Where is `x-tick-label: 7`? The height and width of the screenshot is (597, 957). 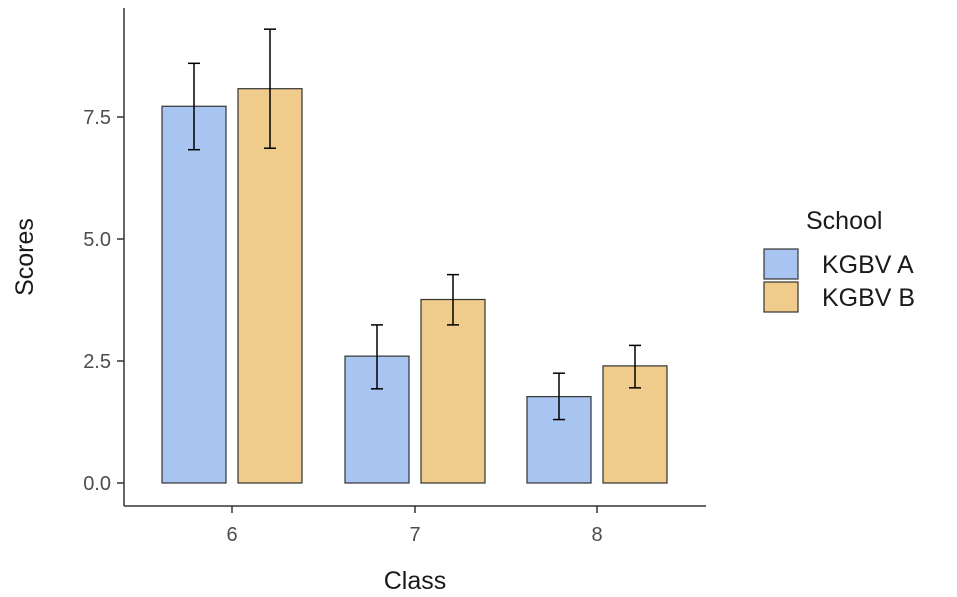
x-tick-label: 7 is located at coordinates (414, 535).